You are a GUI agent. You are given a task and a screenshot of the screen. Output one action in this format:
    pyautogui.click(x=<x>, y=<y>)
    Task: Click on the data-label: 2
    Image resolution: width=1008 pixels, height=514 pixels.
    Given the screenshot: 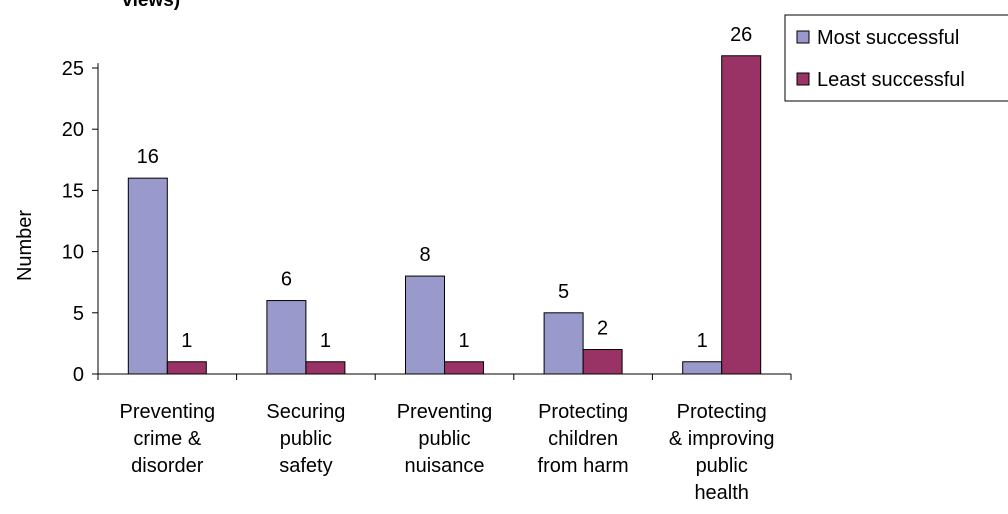 What is the action you would take?
    pyautogui.click(x=602, y=329)
    